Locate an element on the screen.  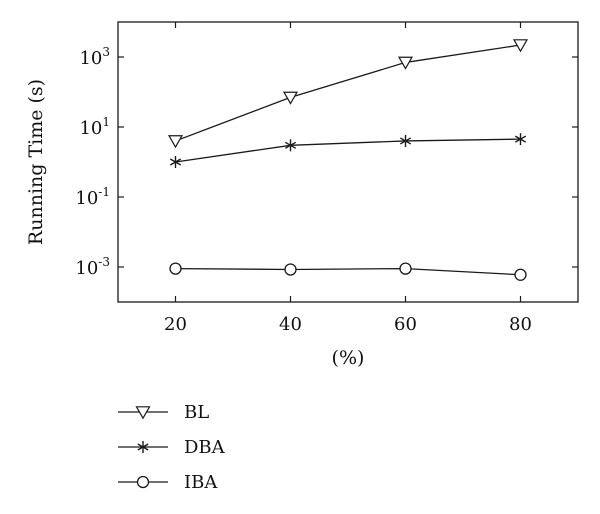
x-tick-label-40: 40 is located at coordinates (290, 324).